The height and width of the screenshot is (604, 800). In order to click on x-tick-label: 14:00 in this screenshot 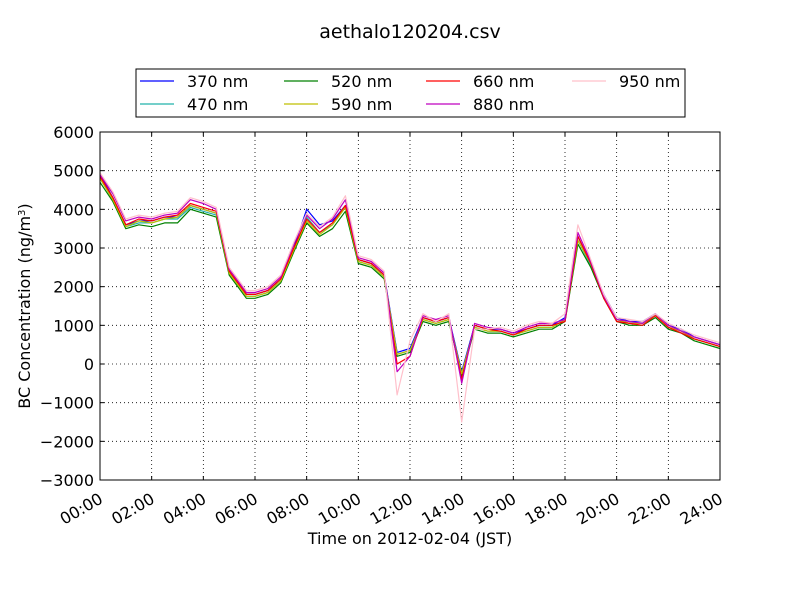, I will do `click(442, 509)`.